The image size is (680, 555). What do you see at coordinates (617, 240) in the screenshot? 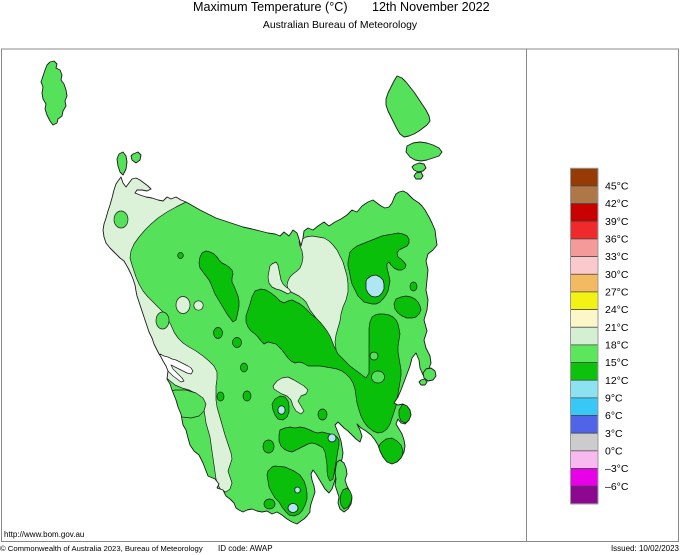
I see `svg-text: 36°C` at bounding box center [617, 240].